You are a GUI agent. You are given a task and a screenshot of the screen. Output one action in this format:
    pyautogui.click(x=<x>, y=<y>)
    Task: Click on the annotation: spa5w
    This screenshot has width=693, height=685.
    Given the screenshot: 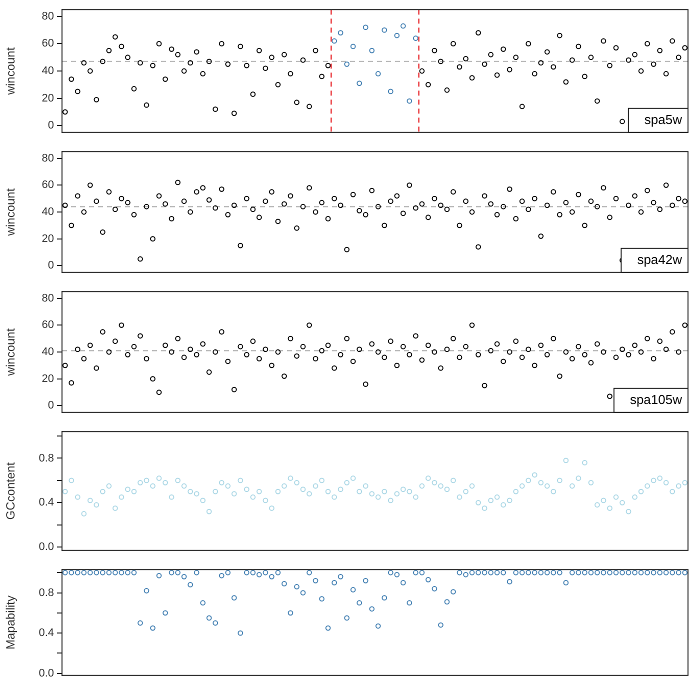 What is the action you would take?
    pyautogui.click(x=663, y=119)
    